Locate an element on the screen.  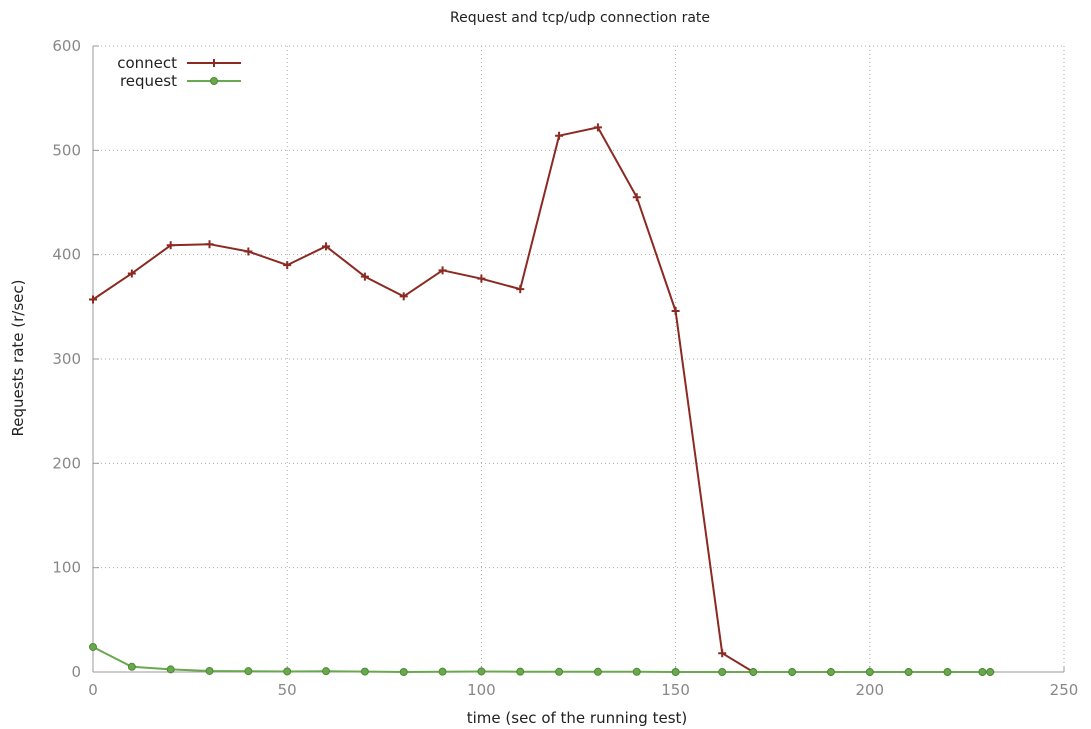
x-tick-label: 100 is located at coordinates (481, 690).